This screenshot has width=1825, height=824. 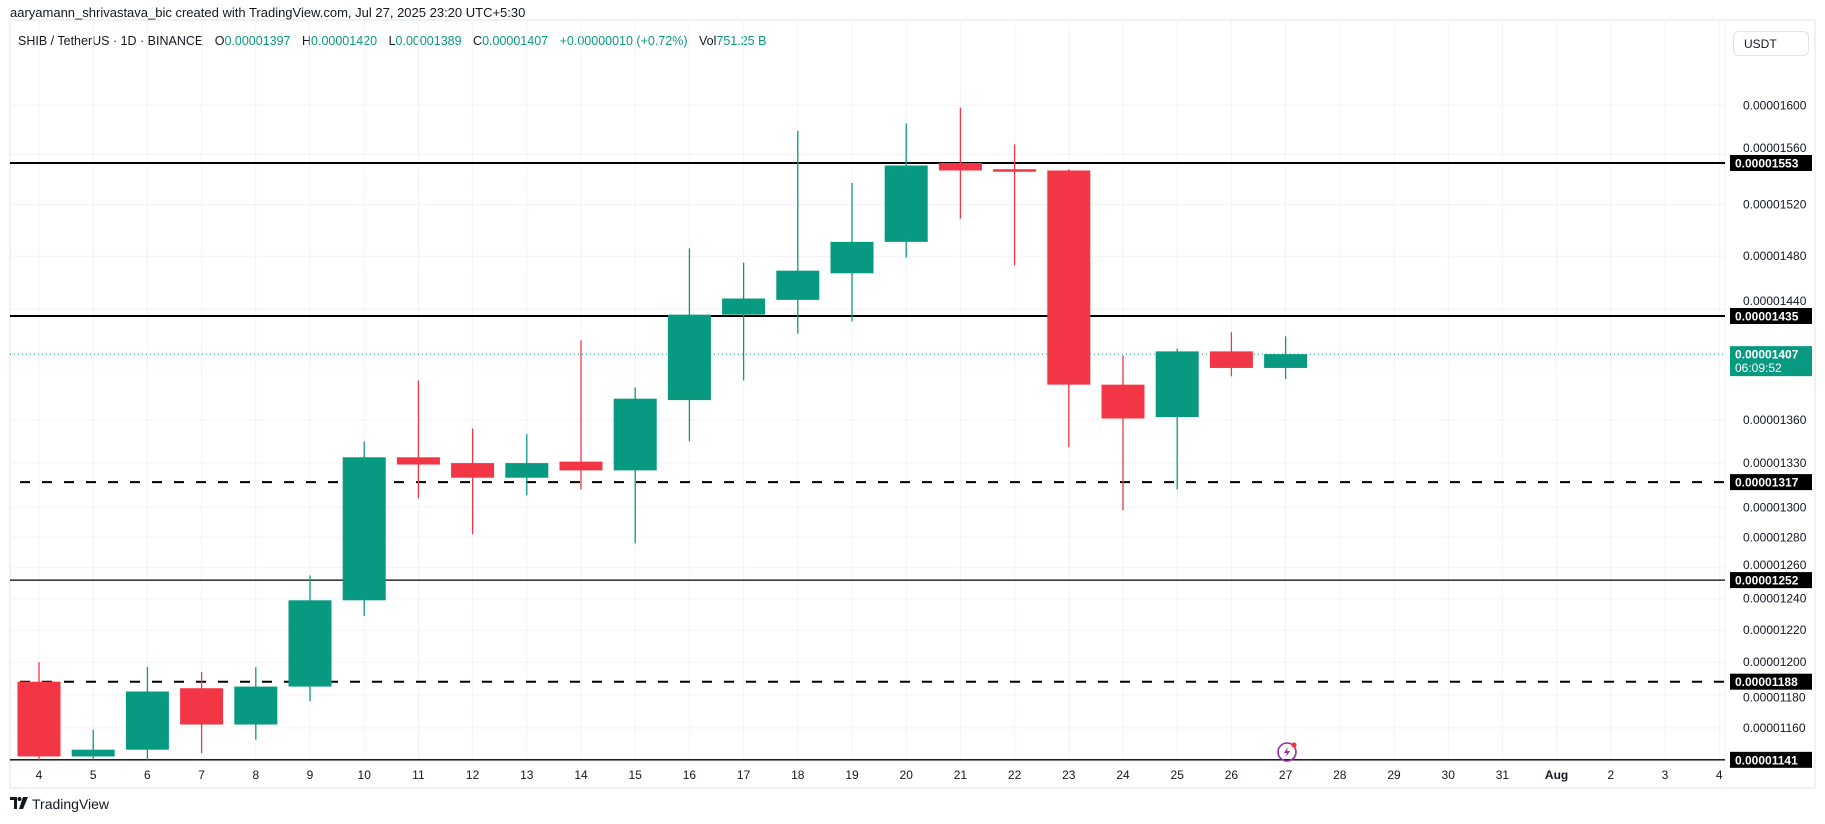 What do you see at coordinates (1766, 760) in the screenshot?
I see `price-level-badge-label: 0.00001141` at bounding box center [1766, 760].